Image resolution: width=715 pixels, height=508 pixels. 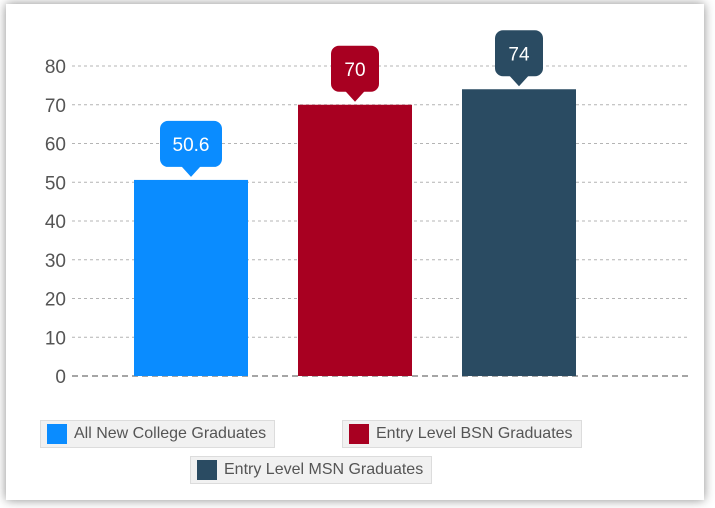 I want to click on y-tick-label: 80, so click(x=55, y=67).